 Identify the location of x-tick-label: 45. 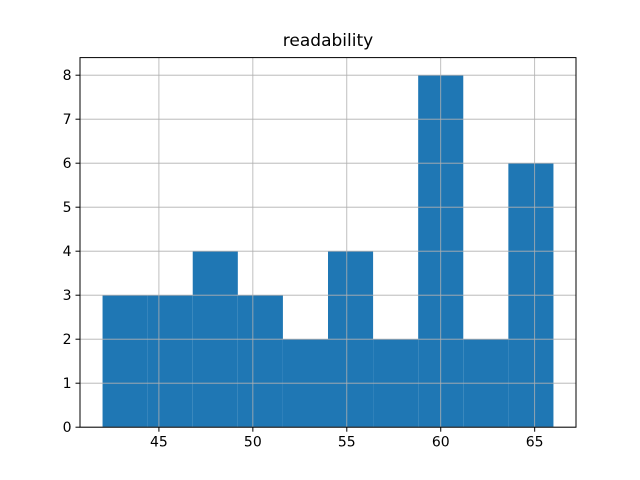
(159, 443).